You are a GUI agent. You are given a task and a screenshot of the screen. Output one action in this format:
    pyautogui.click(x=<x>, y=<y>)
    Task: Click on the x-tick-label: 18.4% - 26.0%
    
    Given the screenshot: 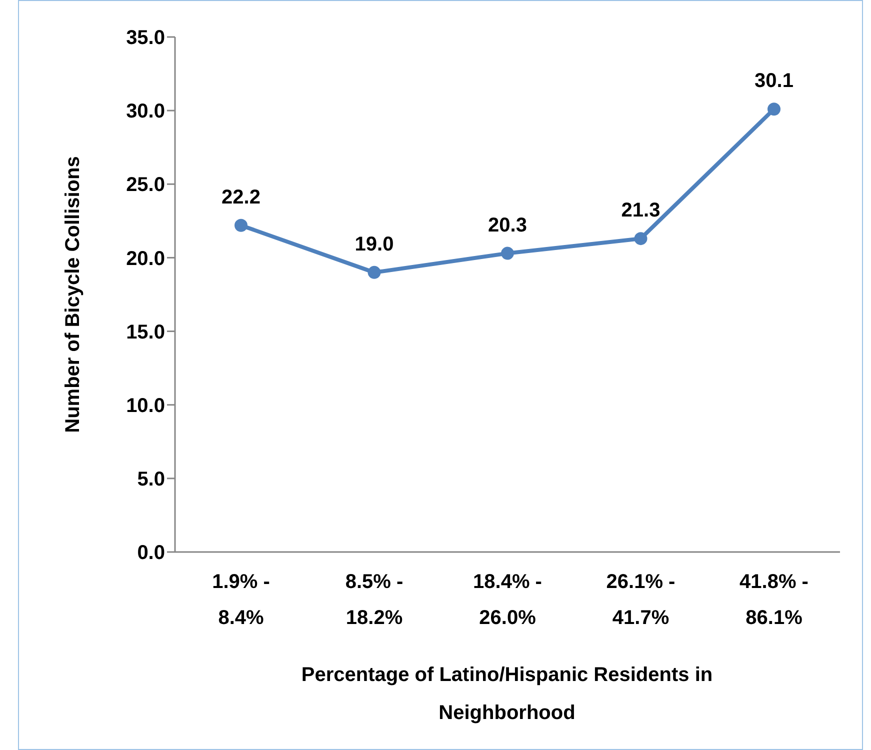 What is the action you would take?
    pyautogui.click(x=507, y=600)
    